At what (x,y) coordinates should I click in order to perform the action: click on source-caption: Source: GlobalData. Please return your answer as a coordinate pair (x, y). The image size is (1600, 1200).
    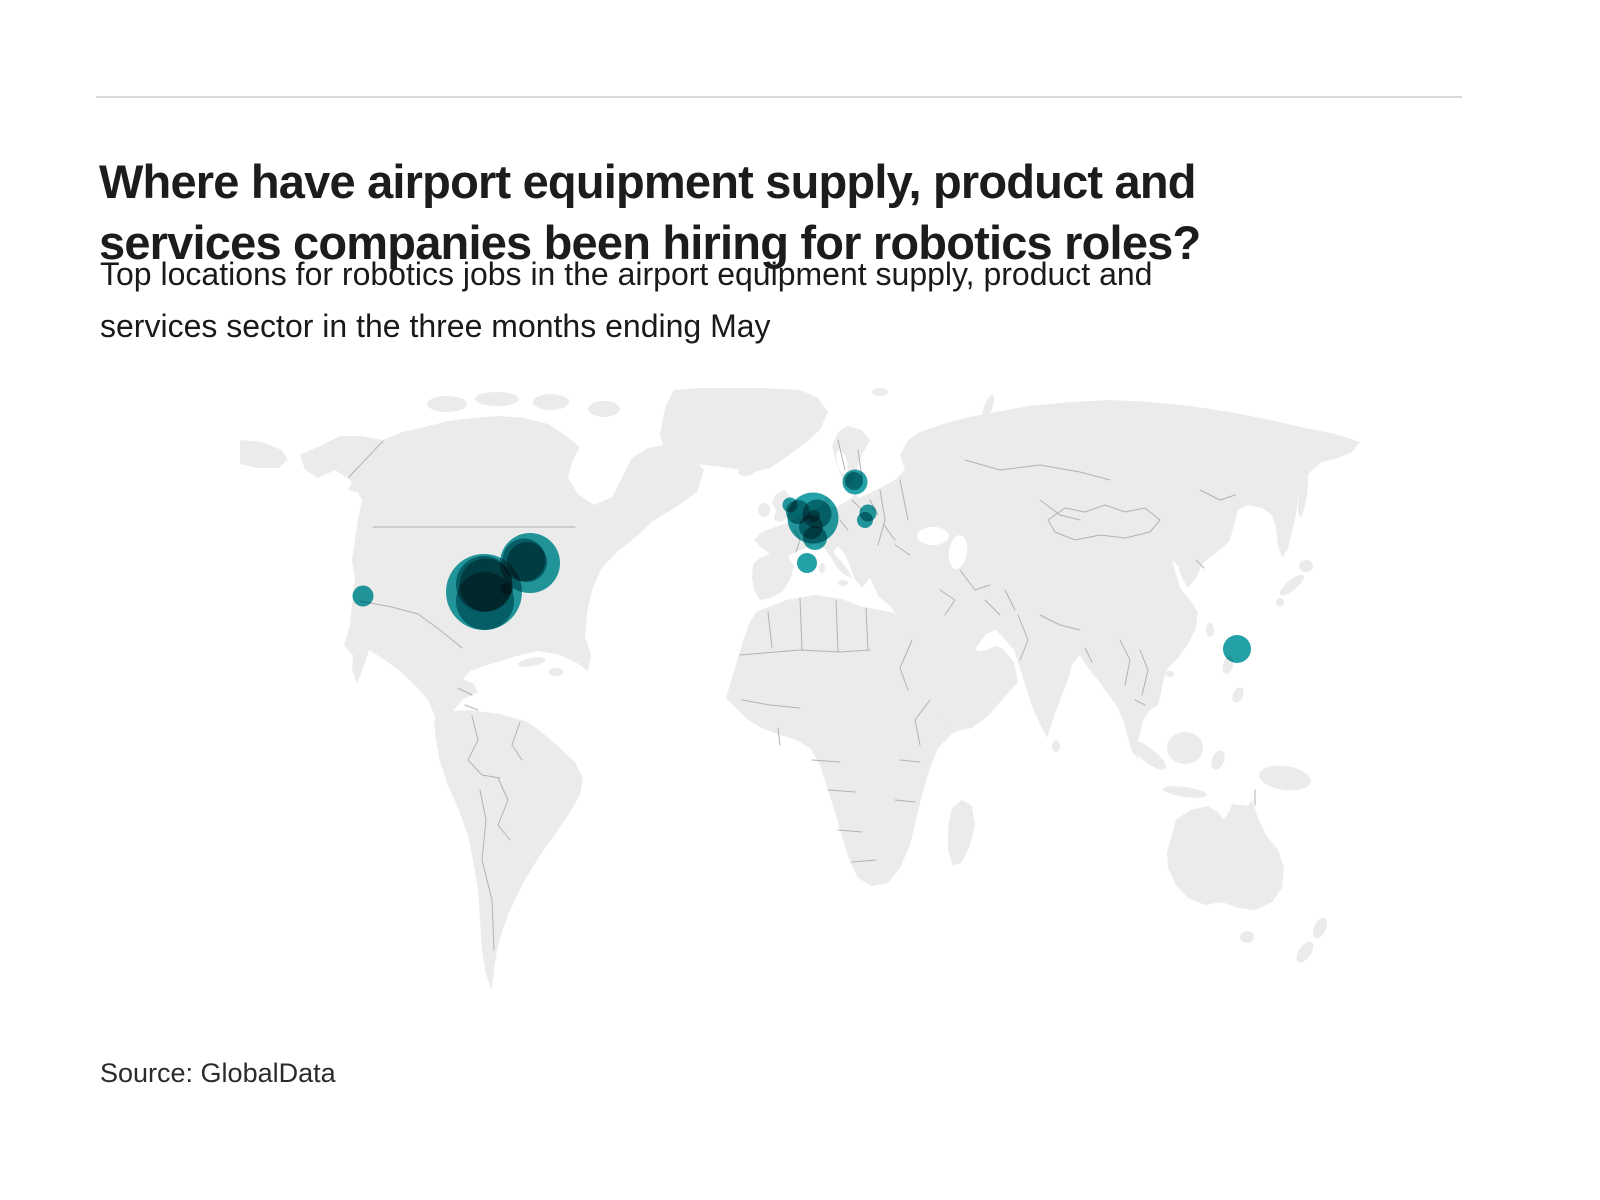
    Looking at the image, I should click on (218, 1073).